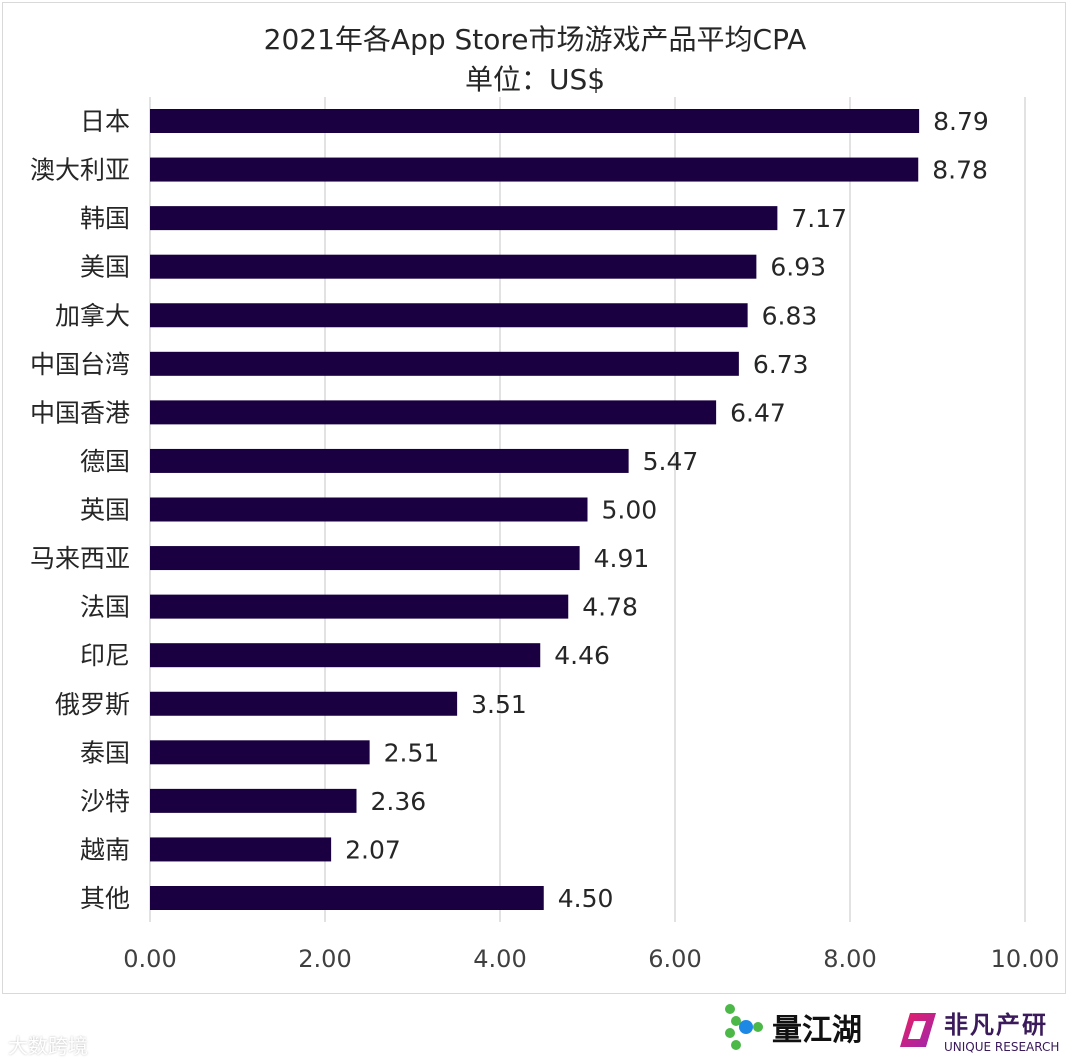 The height and width of the screenshot is (1062, 1070). Describe the element at coordinates (105, 655) in the screenshot. I see `category-label: 印尼` at that location.